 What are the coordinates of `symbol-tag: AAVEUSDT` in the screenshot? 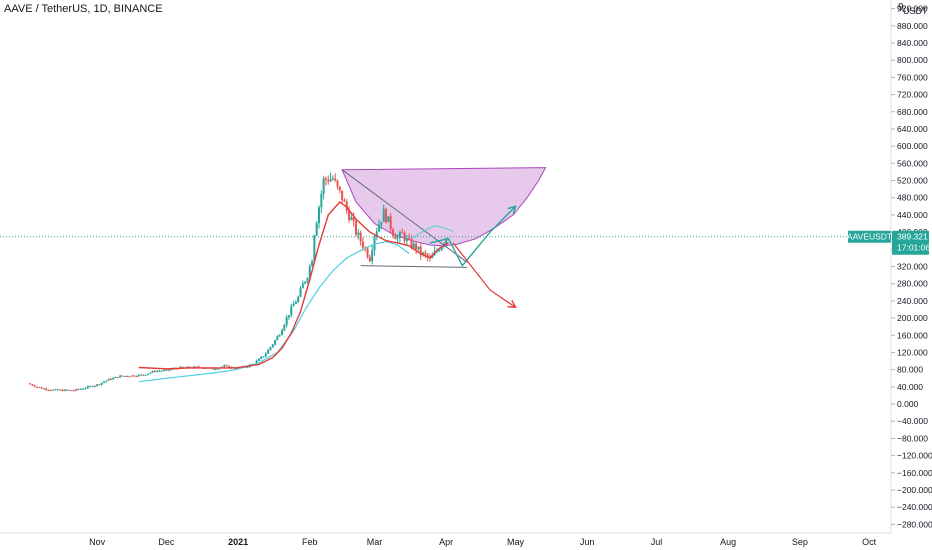 It's located at (869, 237).